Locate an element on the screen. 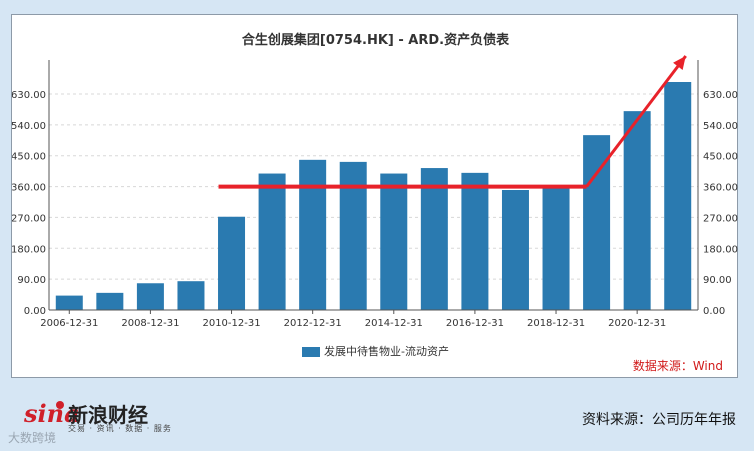 This screenshot has width=754, height=451. brand-name: 新浪财经 is located at coordinates (108, 415).